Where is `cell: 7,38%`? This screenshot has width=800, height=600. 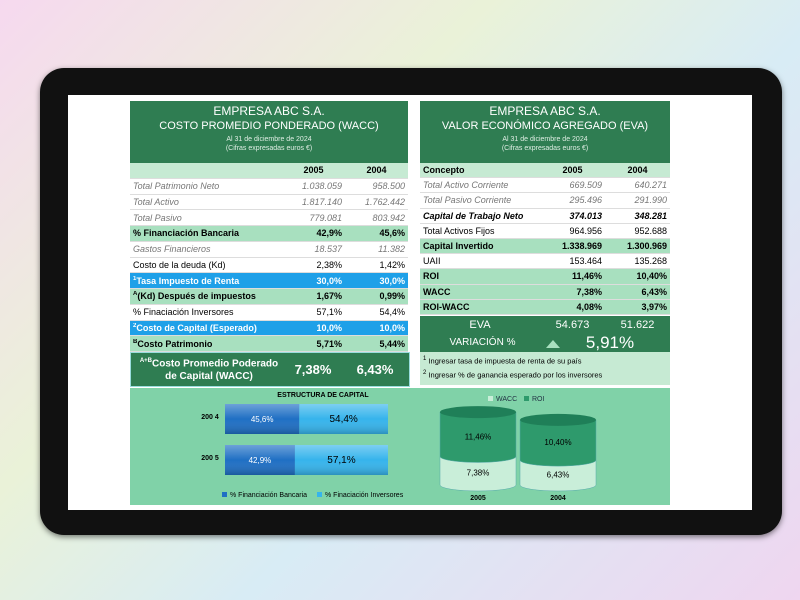 cell: 7,38% is located at coordinates (589, 291).